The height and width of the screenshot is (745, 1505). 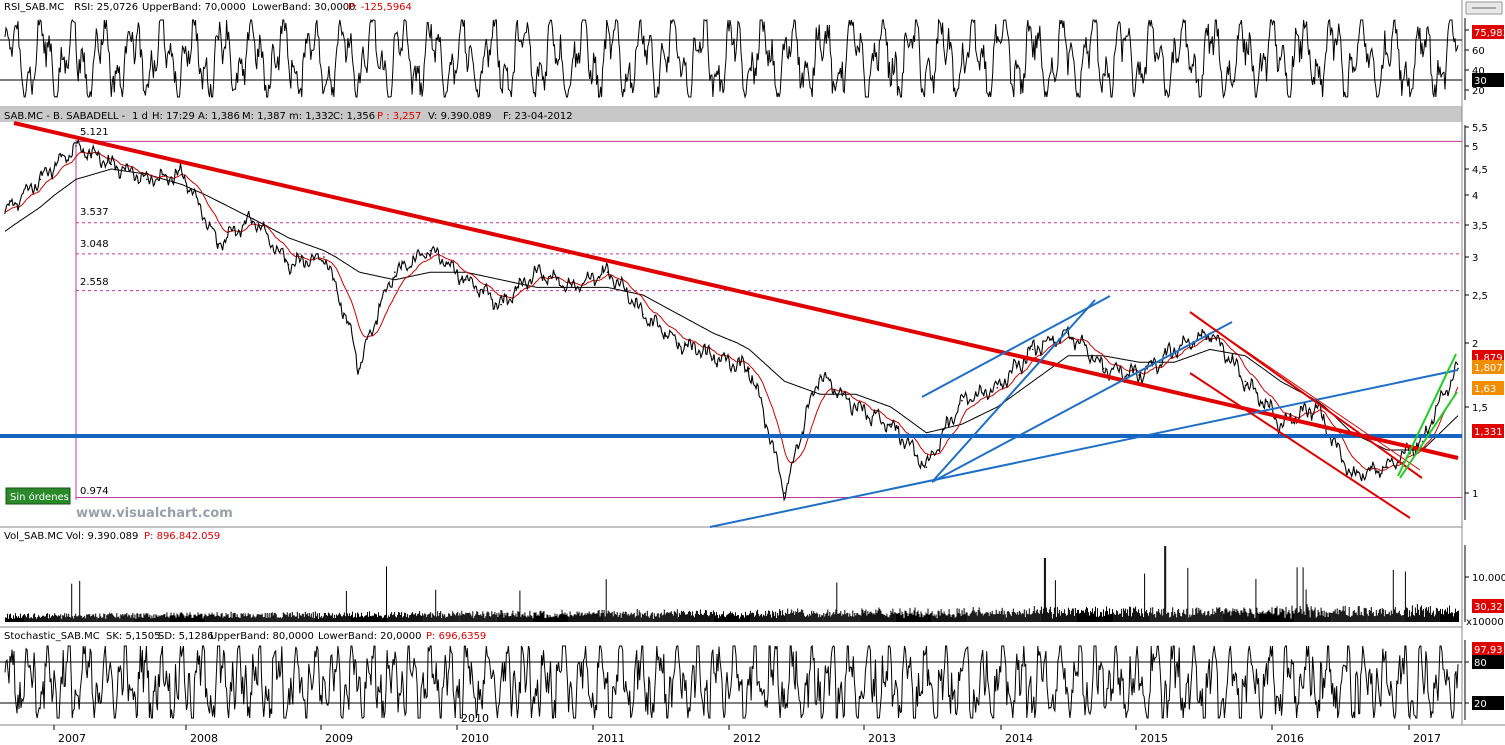 What do you see at coordinates (38, 496) in the screenshot?
I see `sin-ordenes-badge: Sin órdenes` at bounding box center [38, 496].